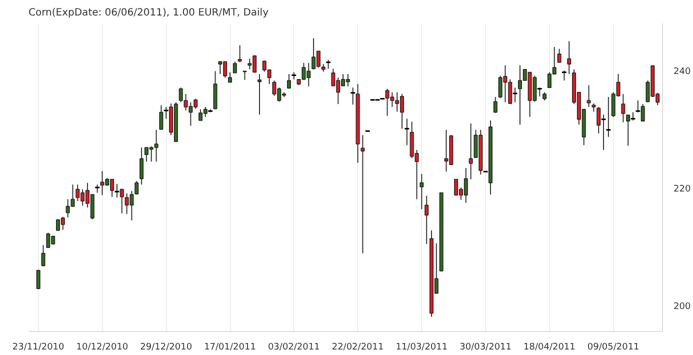 This screenshot has height=355, width=693. Describe the element at coordinates (38, 347) in the screenshot. I see `x-tick-label: 23/11/2010` at that location.